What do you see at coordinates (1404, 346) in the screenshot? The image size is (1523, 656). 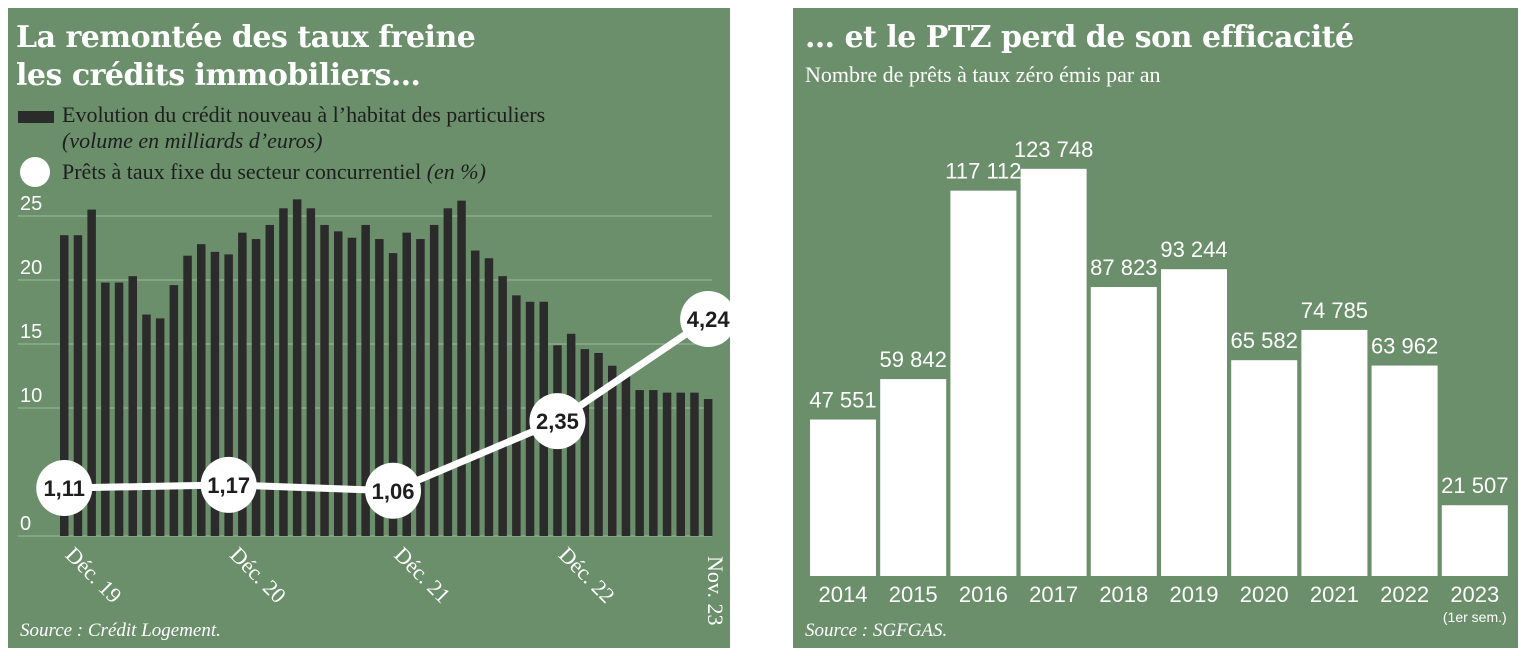 I see `ptz-value-label: 63 962` at bounding box center [1404, 346].